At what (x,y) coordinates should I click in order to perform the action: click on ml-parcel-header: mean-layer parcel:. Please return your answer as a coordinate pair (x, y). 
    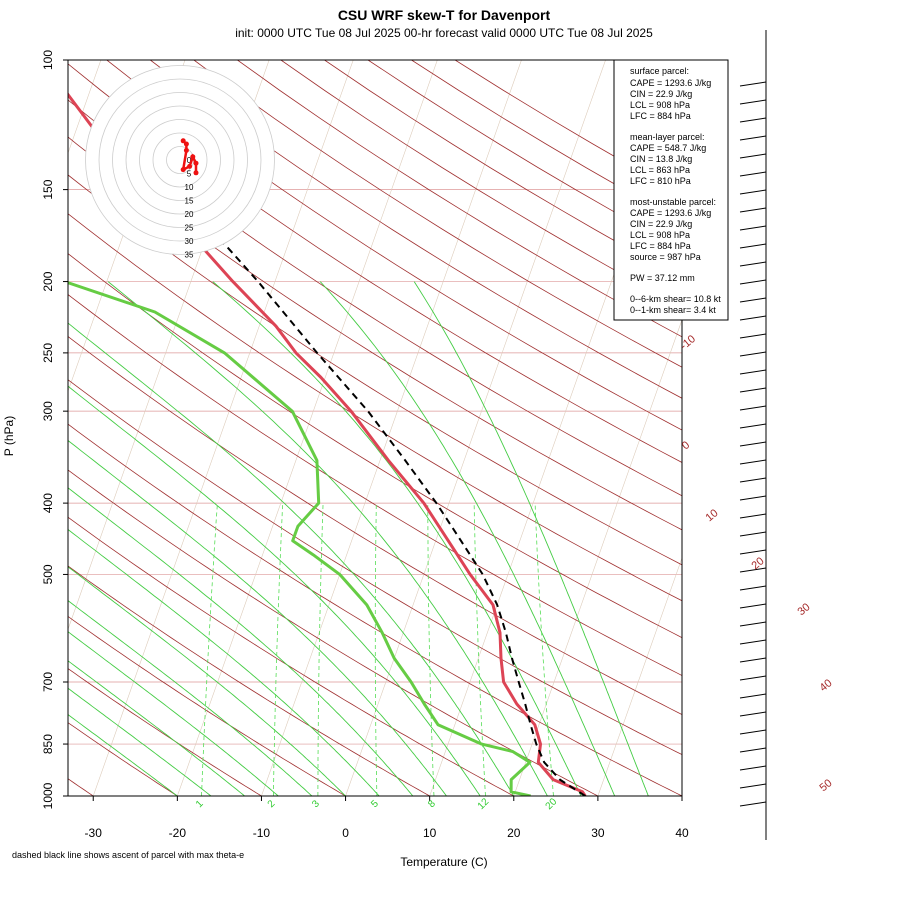
    Looking at the image, I should click on (667, 137).